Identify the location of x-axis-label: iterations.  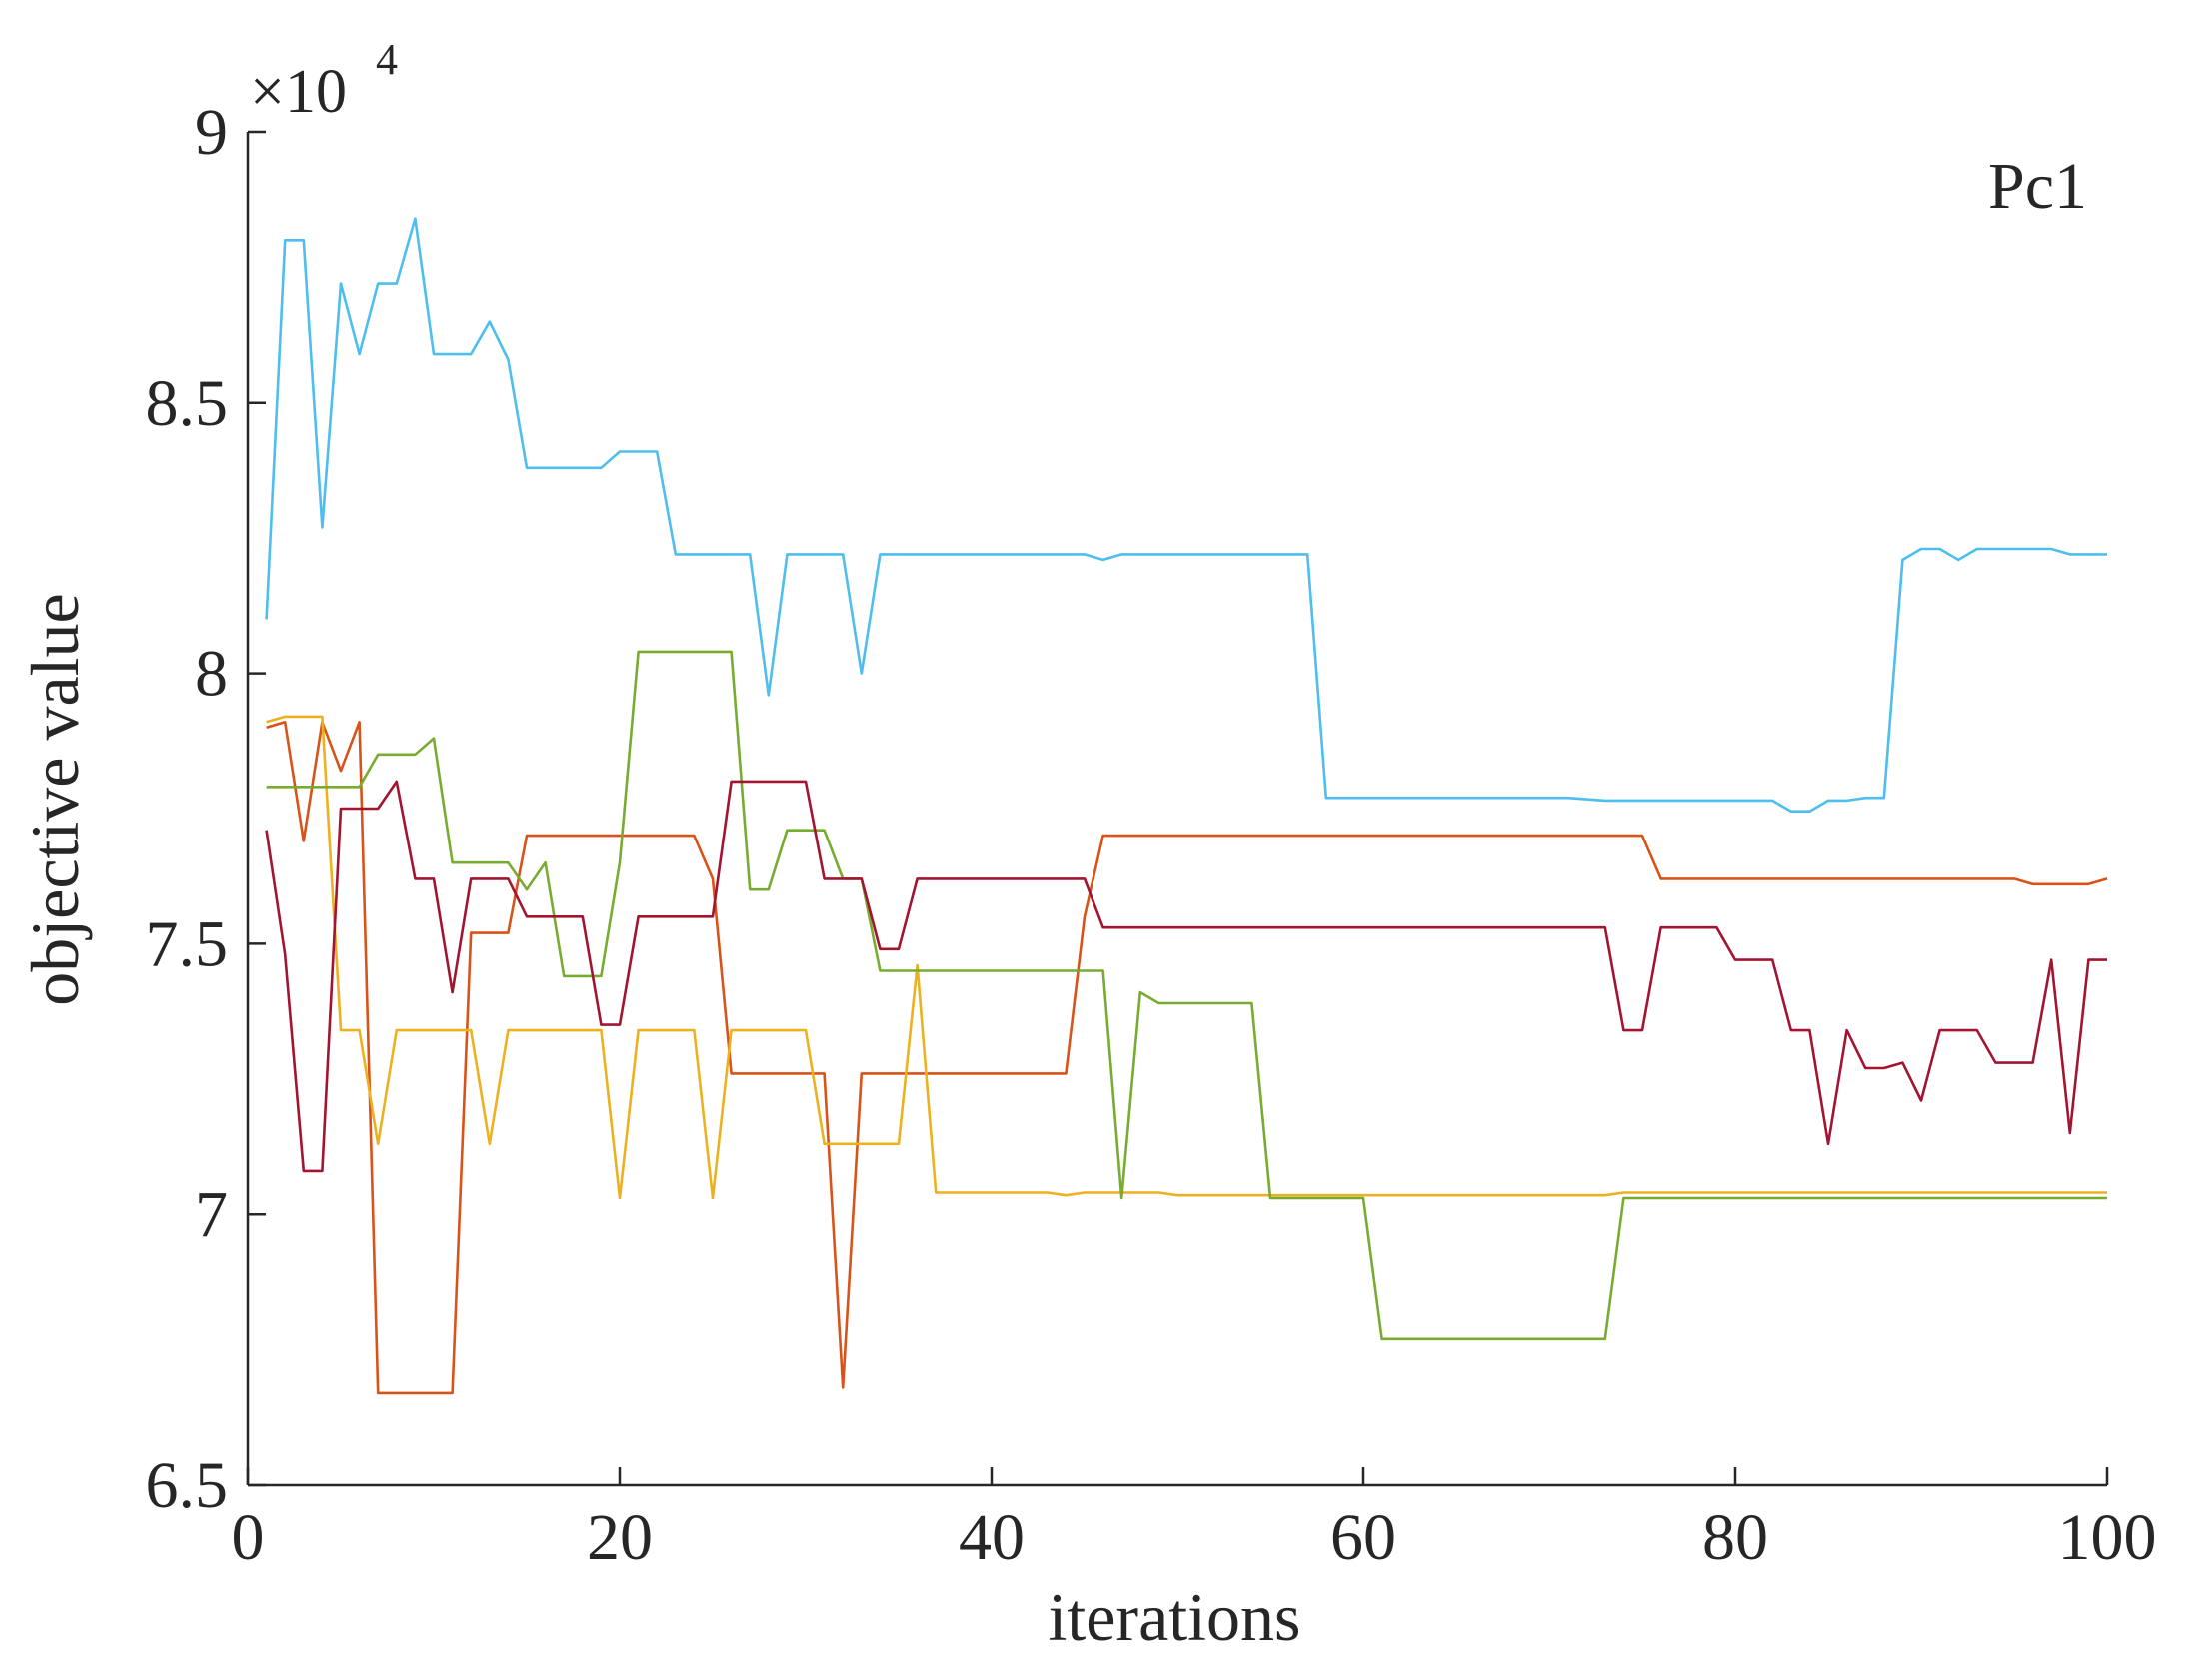
(1174, 1617).